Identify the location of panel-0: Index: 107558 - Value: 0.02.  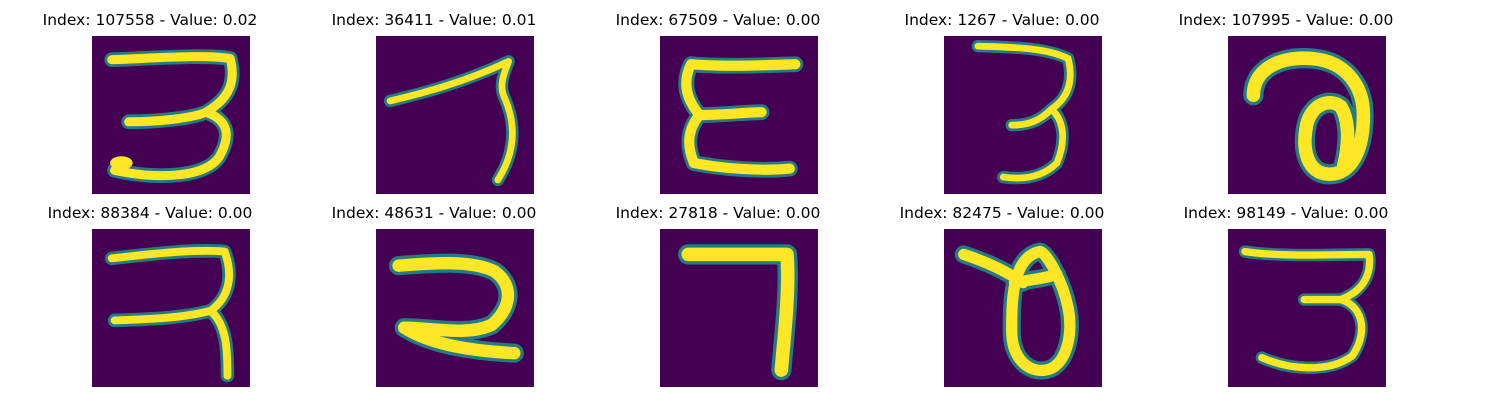
(150, 105).